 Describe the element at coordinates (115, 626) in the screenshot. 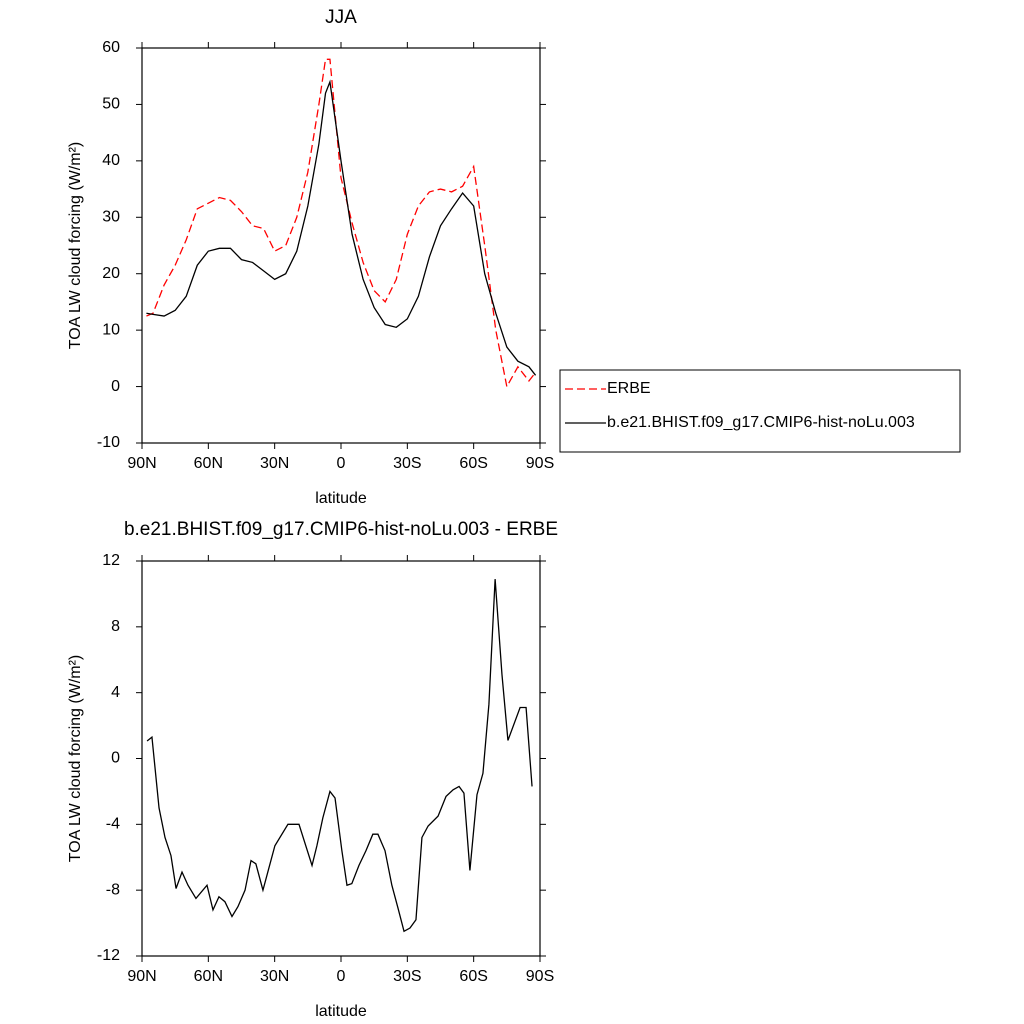

I see `y-tick-label: 8` at that location.